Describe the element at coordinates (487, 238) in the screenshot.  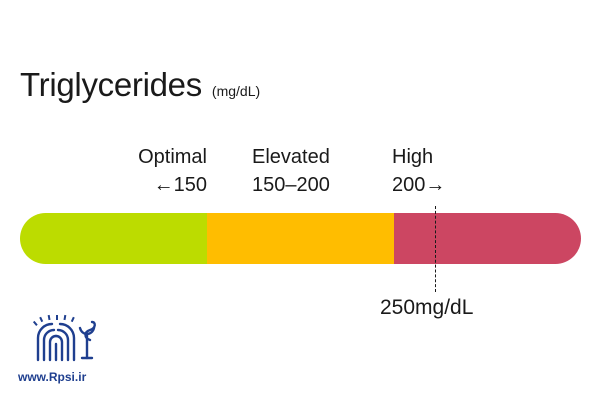
I see `segment-high` at that location.